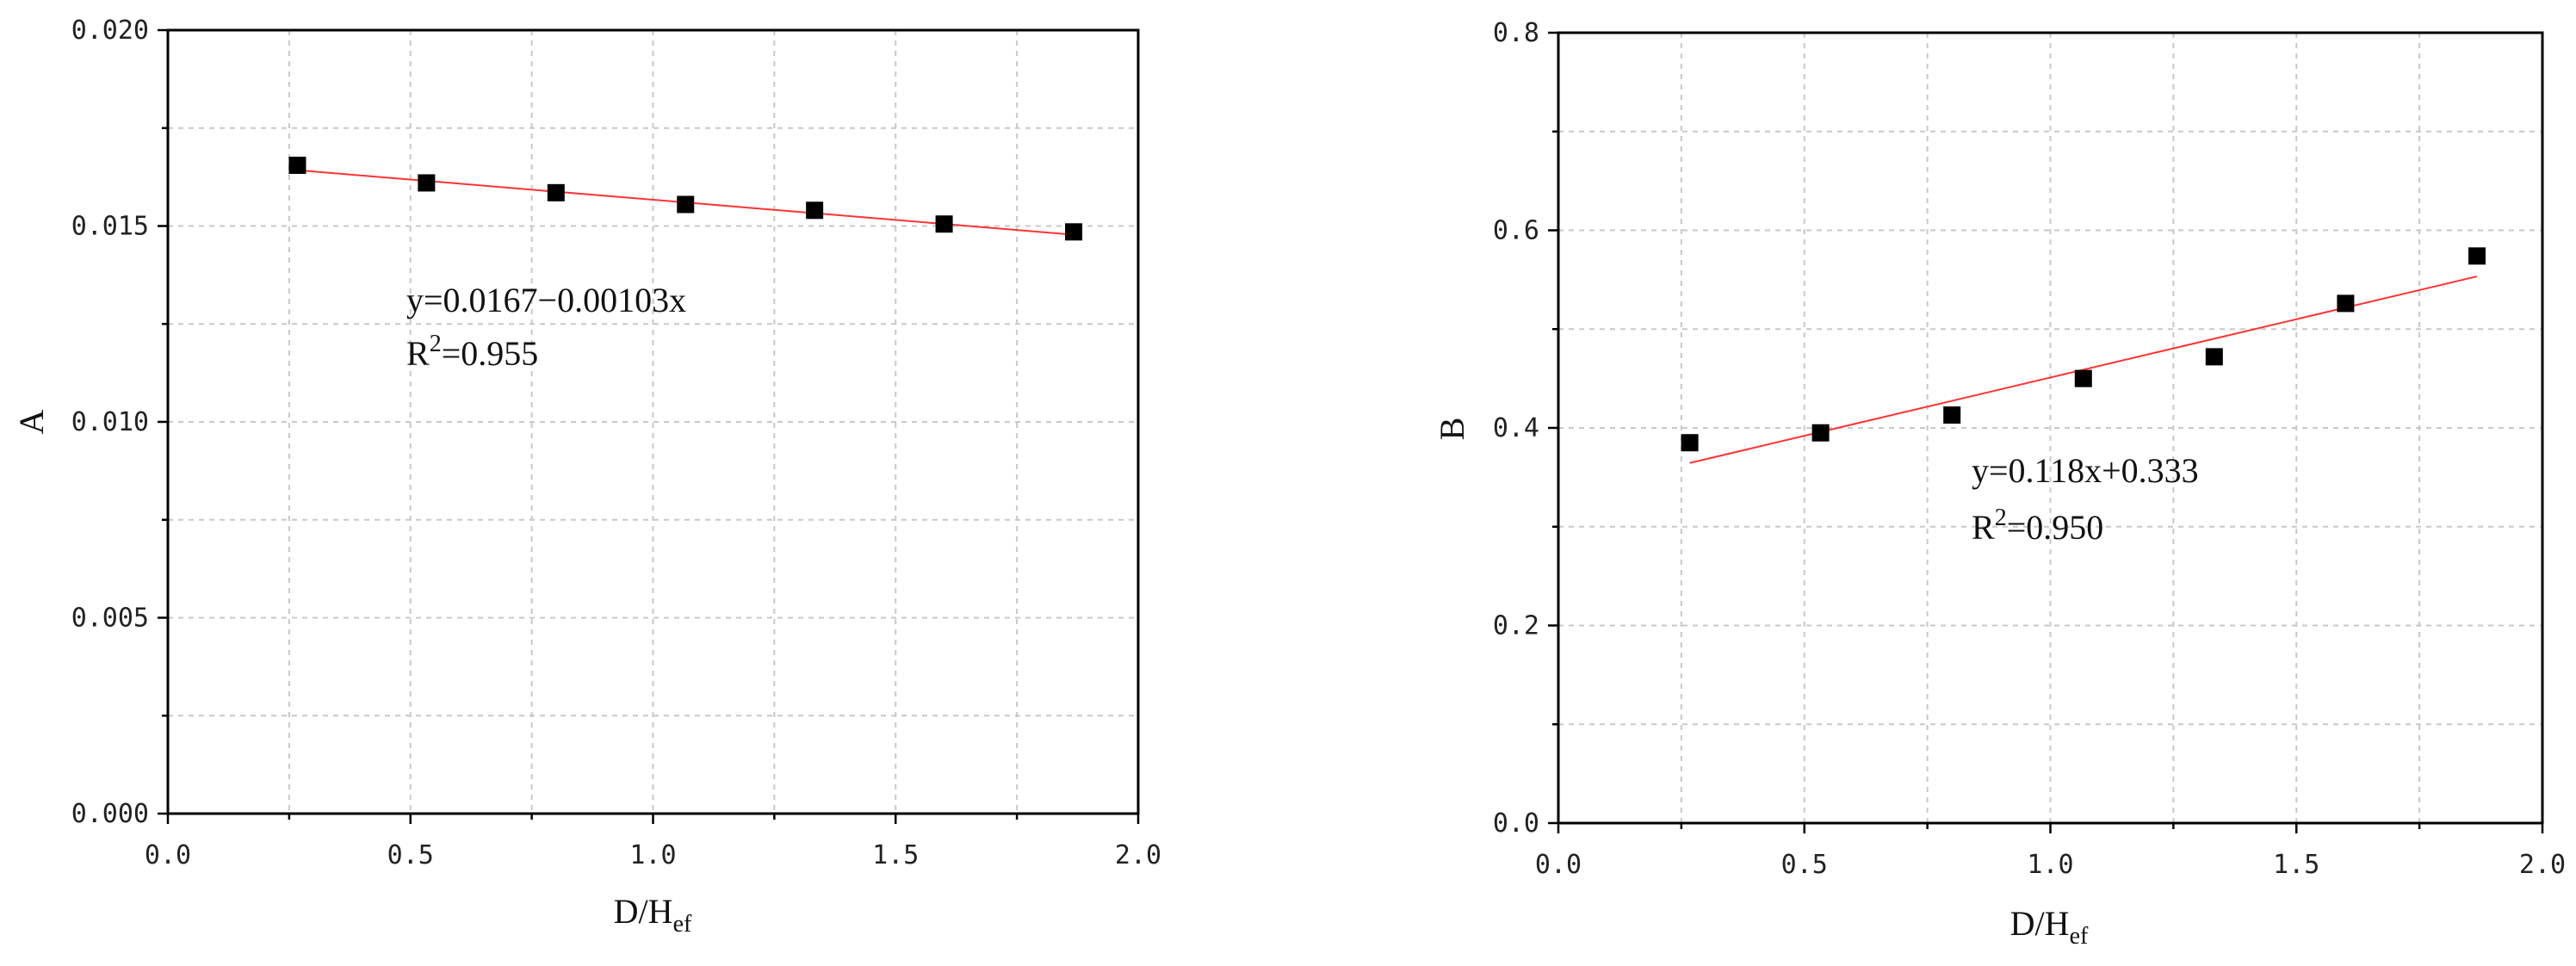 This screenshot has width=2576, height=966. I want to click on r-squared: R2=0.955, so click(472, 352).